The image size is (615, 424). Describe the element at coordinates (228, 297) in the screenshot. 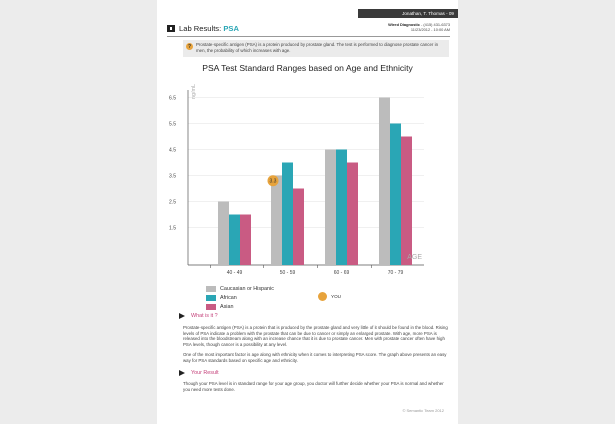

I see `legend-label-african: African` at that location.